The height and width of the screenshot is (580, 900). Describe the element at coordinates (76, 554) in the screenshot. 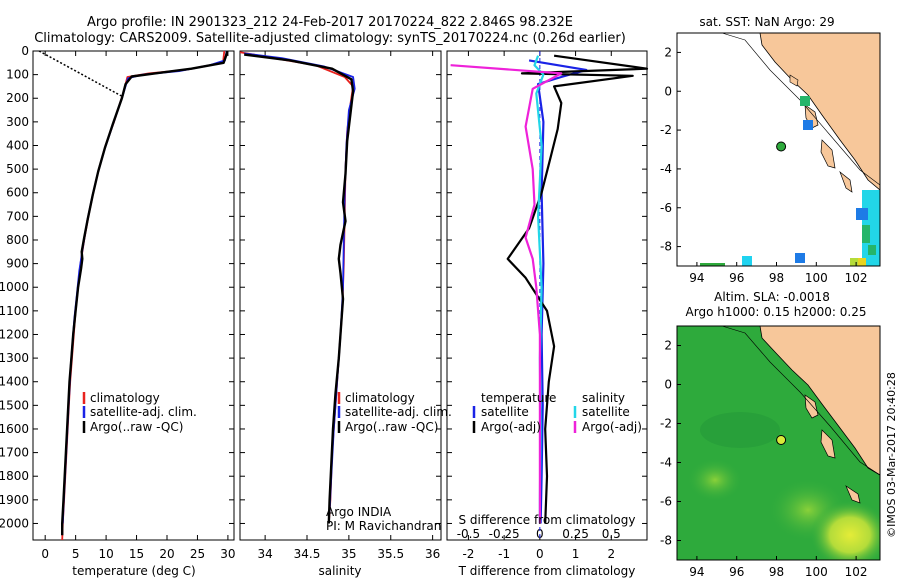

I see `temperature-x-tick-label: 5` at that location.